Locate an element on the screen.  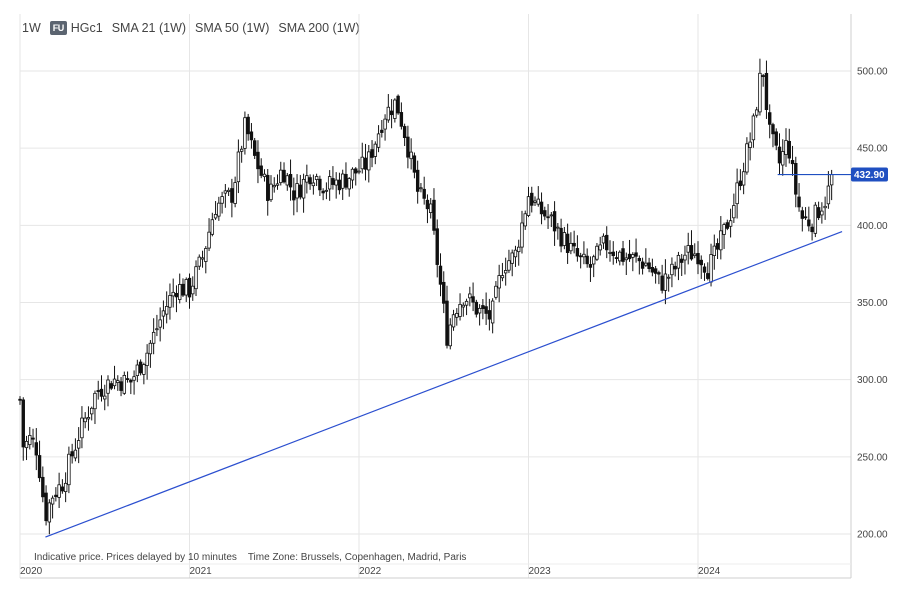
interval-selector: 1W is located at coordinates (31, 28).